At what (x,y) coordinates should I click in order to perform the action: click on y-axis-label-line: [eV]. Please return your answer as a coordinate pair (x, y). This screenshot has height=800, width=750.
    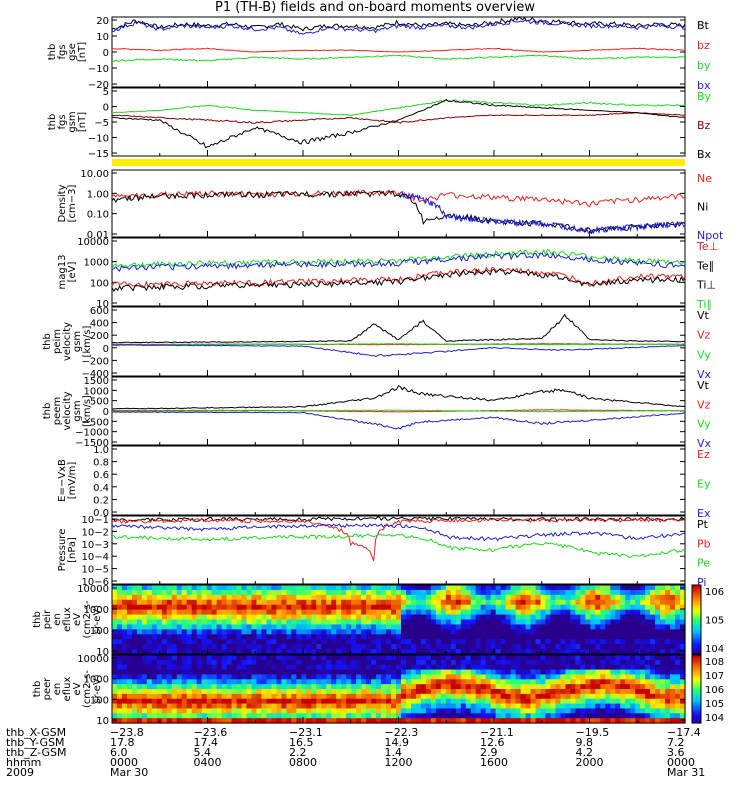
    Looking at the image, I should click on (72, 272).